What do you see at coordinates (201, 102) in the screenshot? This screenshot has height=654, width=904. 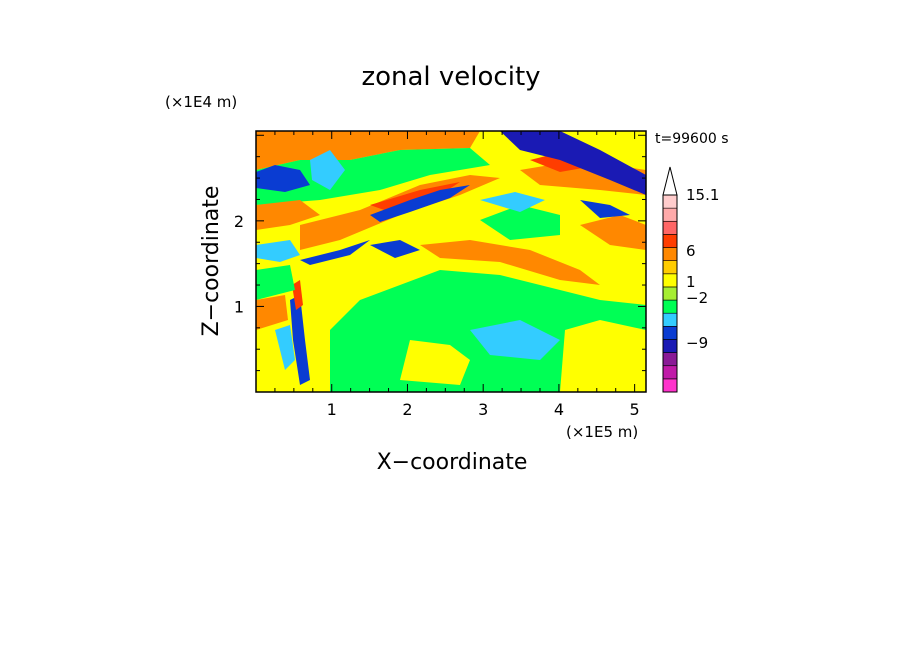 I see `y-axis-unit-label: (×1E4 m)` at bounding box center [201, 102].